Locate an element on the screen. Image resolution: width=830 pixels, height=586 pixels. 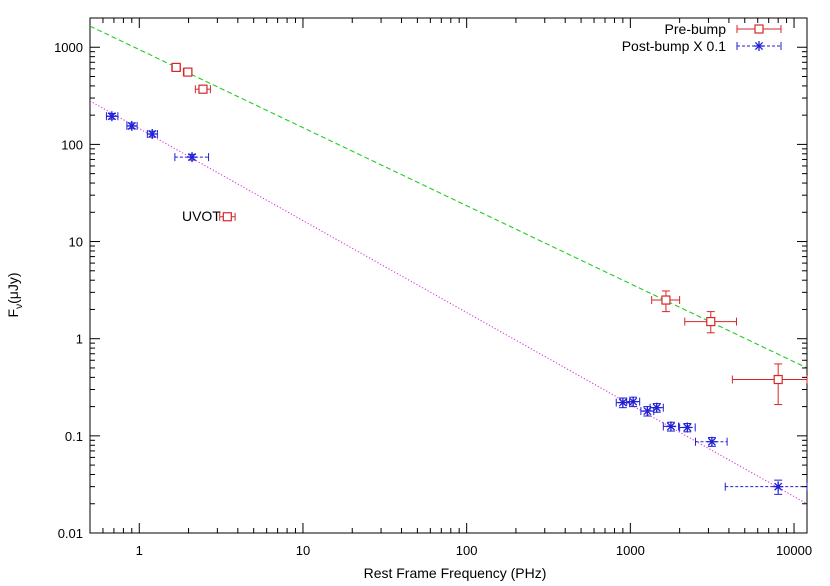
y-tick-label: 1000 is located at coordinates (68, 47).